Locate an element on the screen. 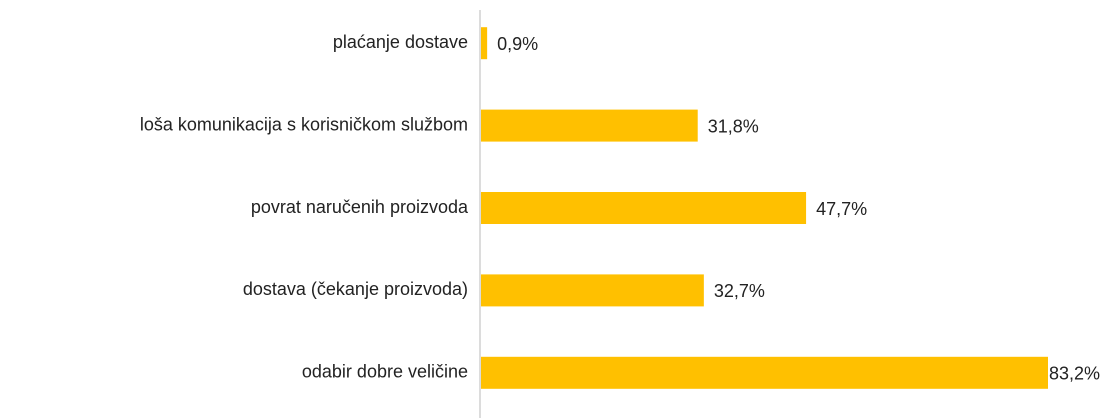 This screenshot has width=1119, height=418. category-label: loša komunikacija s korisničkom službom is located at coordinates (304, 124).